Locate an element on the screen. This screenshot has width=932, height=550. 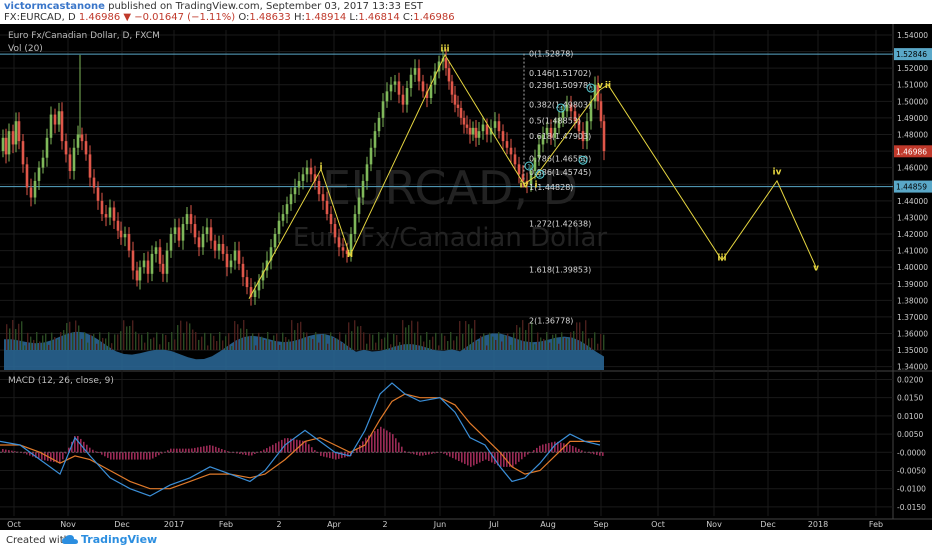
price-tick-label: 1.50000 is located at coordinates (912, 101).